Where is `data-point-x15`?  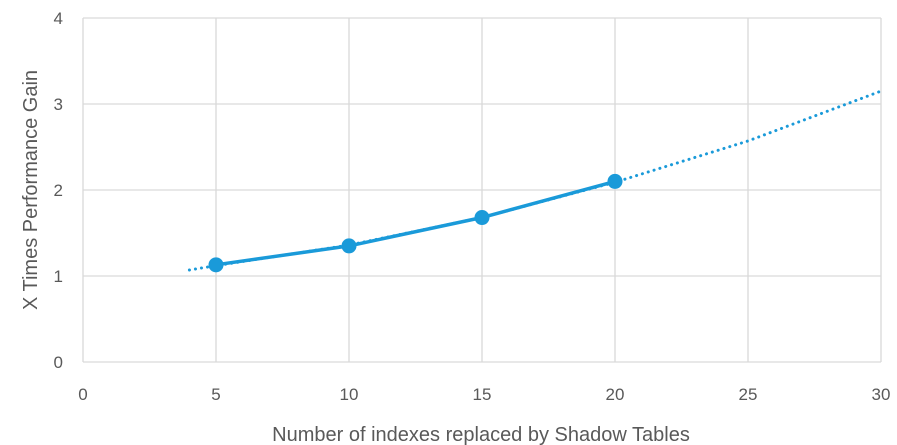 data-point-x15 is located at coordinates (482, 218).